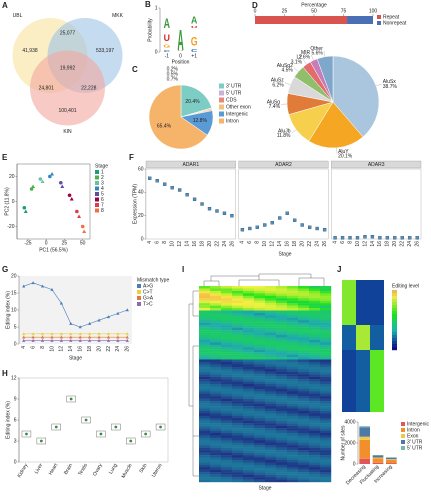 Image resolution: width=431 pixels, height=499 pixels. I want to click on legend-label: 5' UTR, so click(415, 448).